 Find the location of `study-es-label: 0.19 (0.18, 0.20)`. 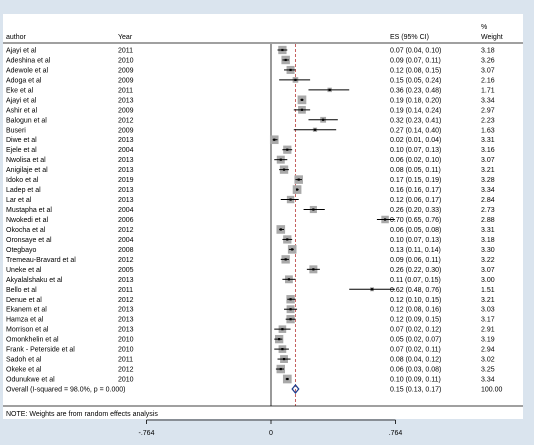

study-es-label: 0.19 (0.18, 0.20) is located at coordinates (415, 100).